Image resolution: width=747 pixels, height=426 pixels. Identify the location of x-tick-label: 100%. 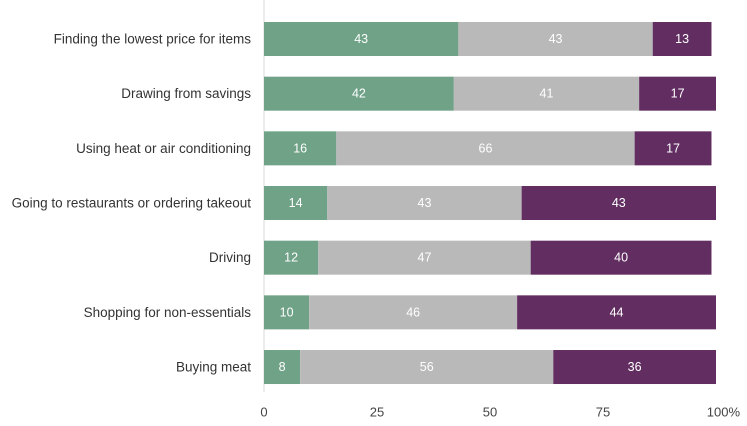
(724, 412).